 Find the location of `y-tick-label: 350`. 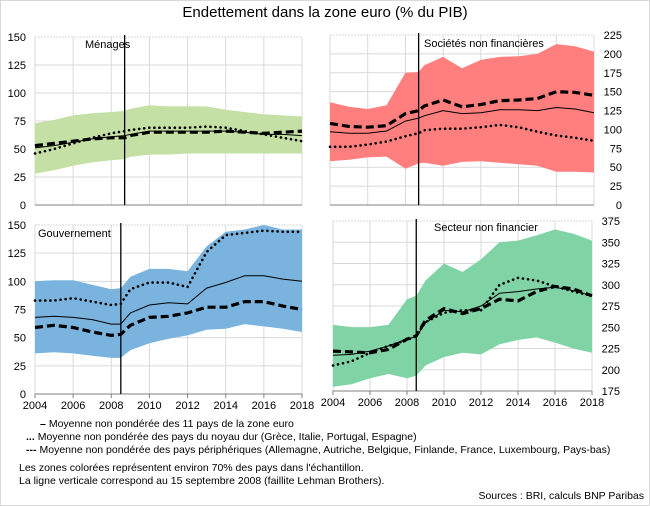

y-tick-label: 350 is located at coordinates (611, 243).